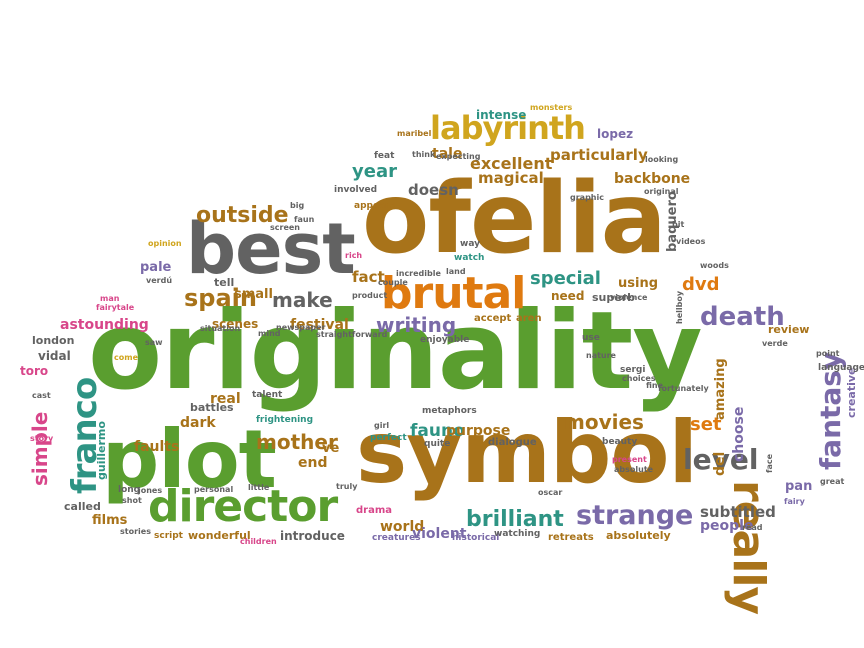  What do you see at coordinates (683, 388) in the screenshot?
I see `word-fortunately: fortunately` at bounding box center [683, 388].